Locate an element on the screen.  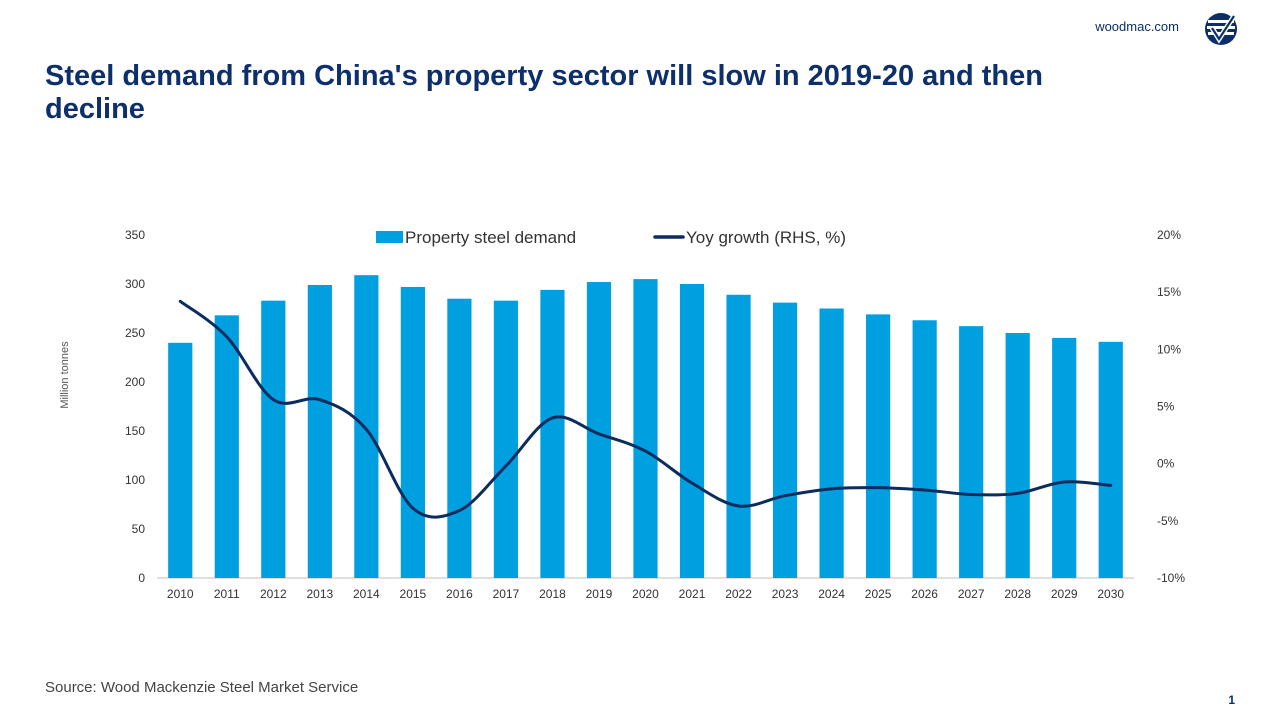
y2-tick-label: 5% is located at coordinates (1166, 407).